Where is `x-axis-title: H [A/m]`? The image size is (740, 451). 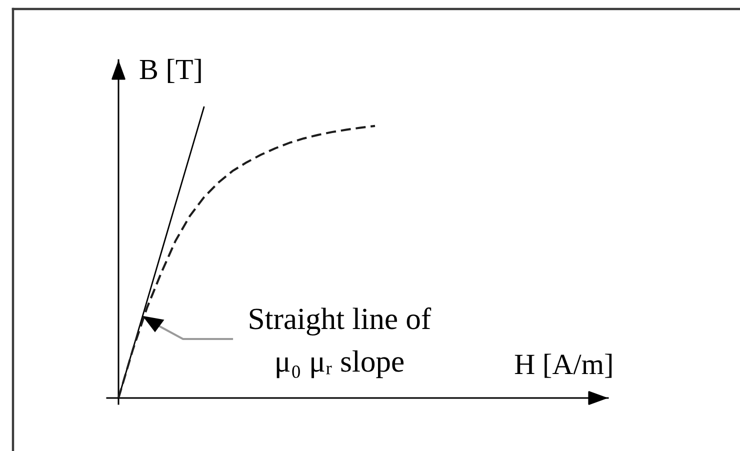 x-axis-title: H [A/m] is located at coordinates (563, 366).